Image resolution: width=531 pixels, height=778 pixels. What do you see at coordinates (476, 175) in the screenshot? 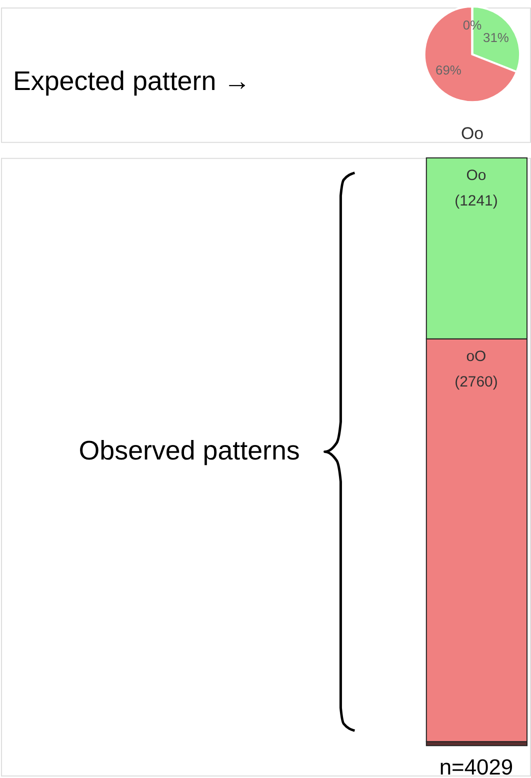
I see `series-label: Oo` at bounding box center [476, 175].